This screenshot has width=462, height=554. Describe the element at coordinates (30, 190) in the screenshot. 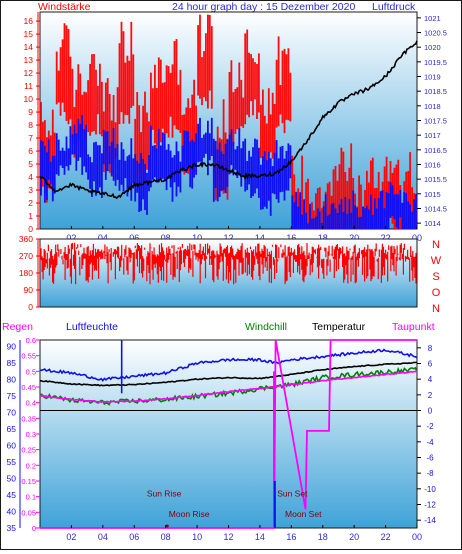

I see `wind-tick-label: 3` at that location.